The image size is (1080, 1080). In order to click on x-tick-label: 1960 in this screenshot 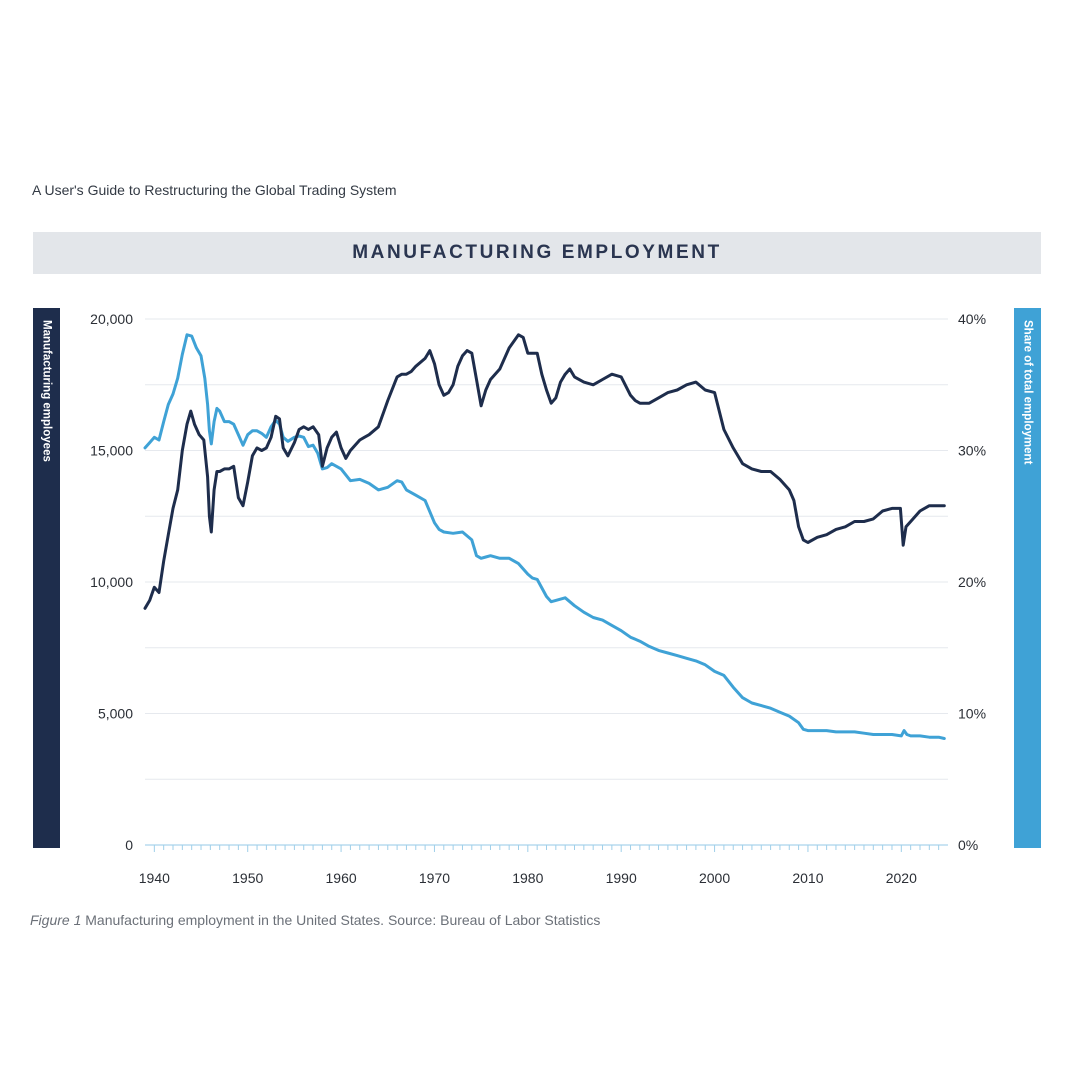, I will do `click(341, 878)`.